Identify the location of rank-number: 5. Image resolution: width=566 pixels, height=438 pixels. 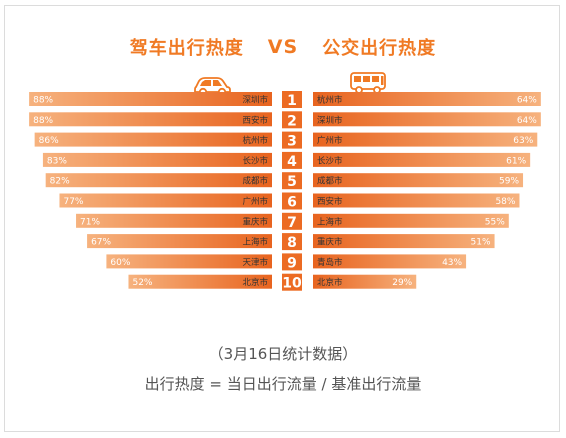
(292, 182).